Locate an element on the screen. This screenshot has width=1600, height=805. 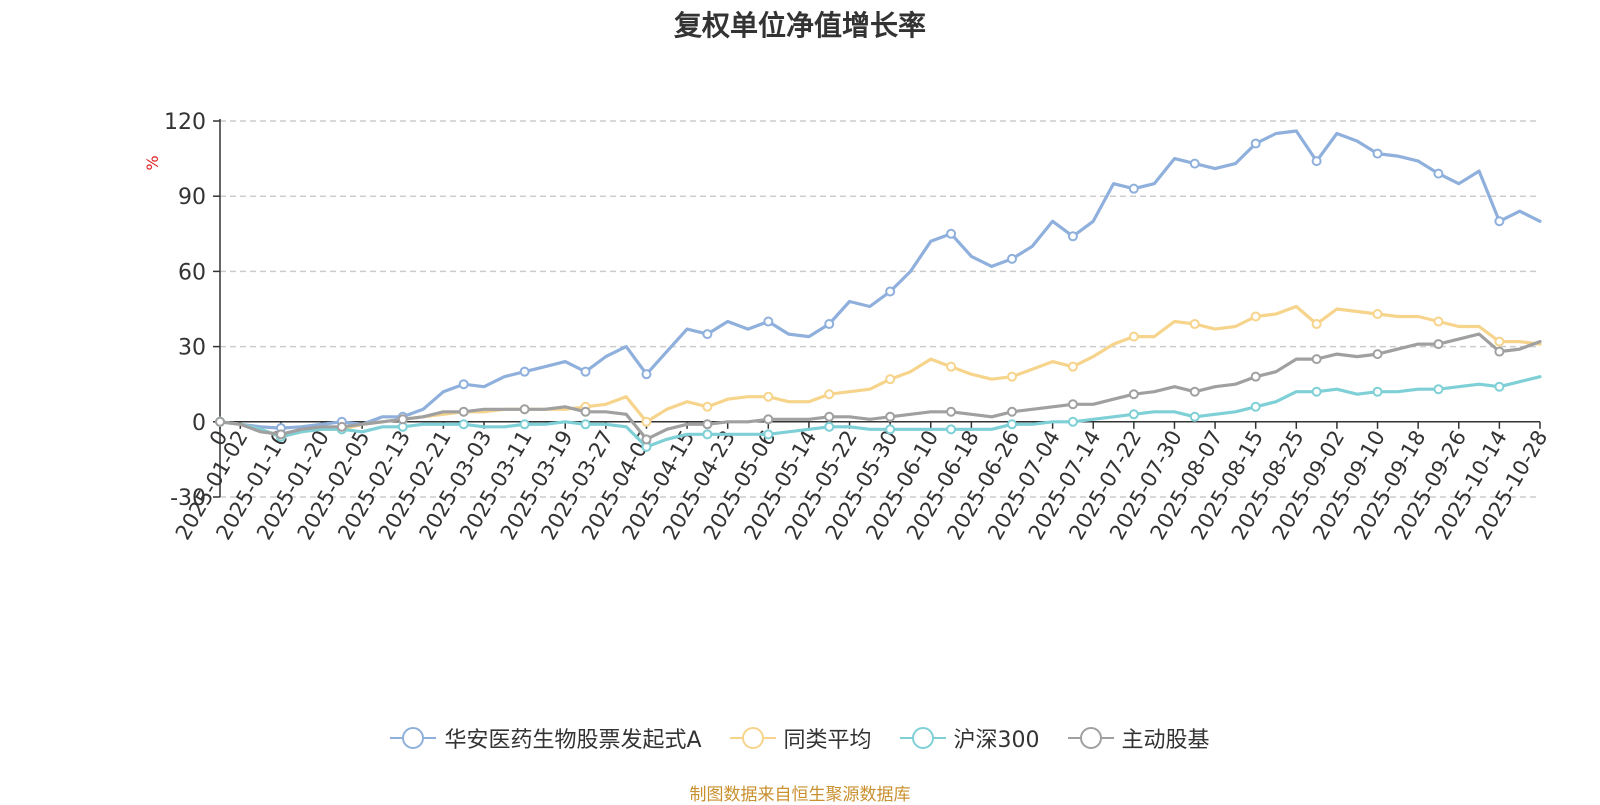
y-tick-label: 120 is located at coordinates (185, 122).